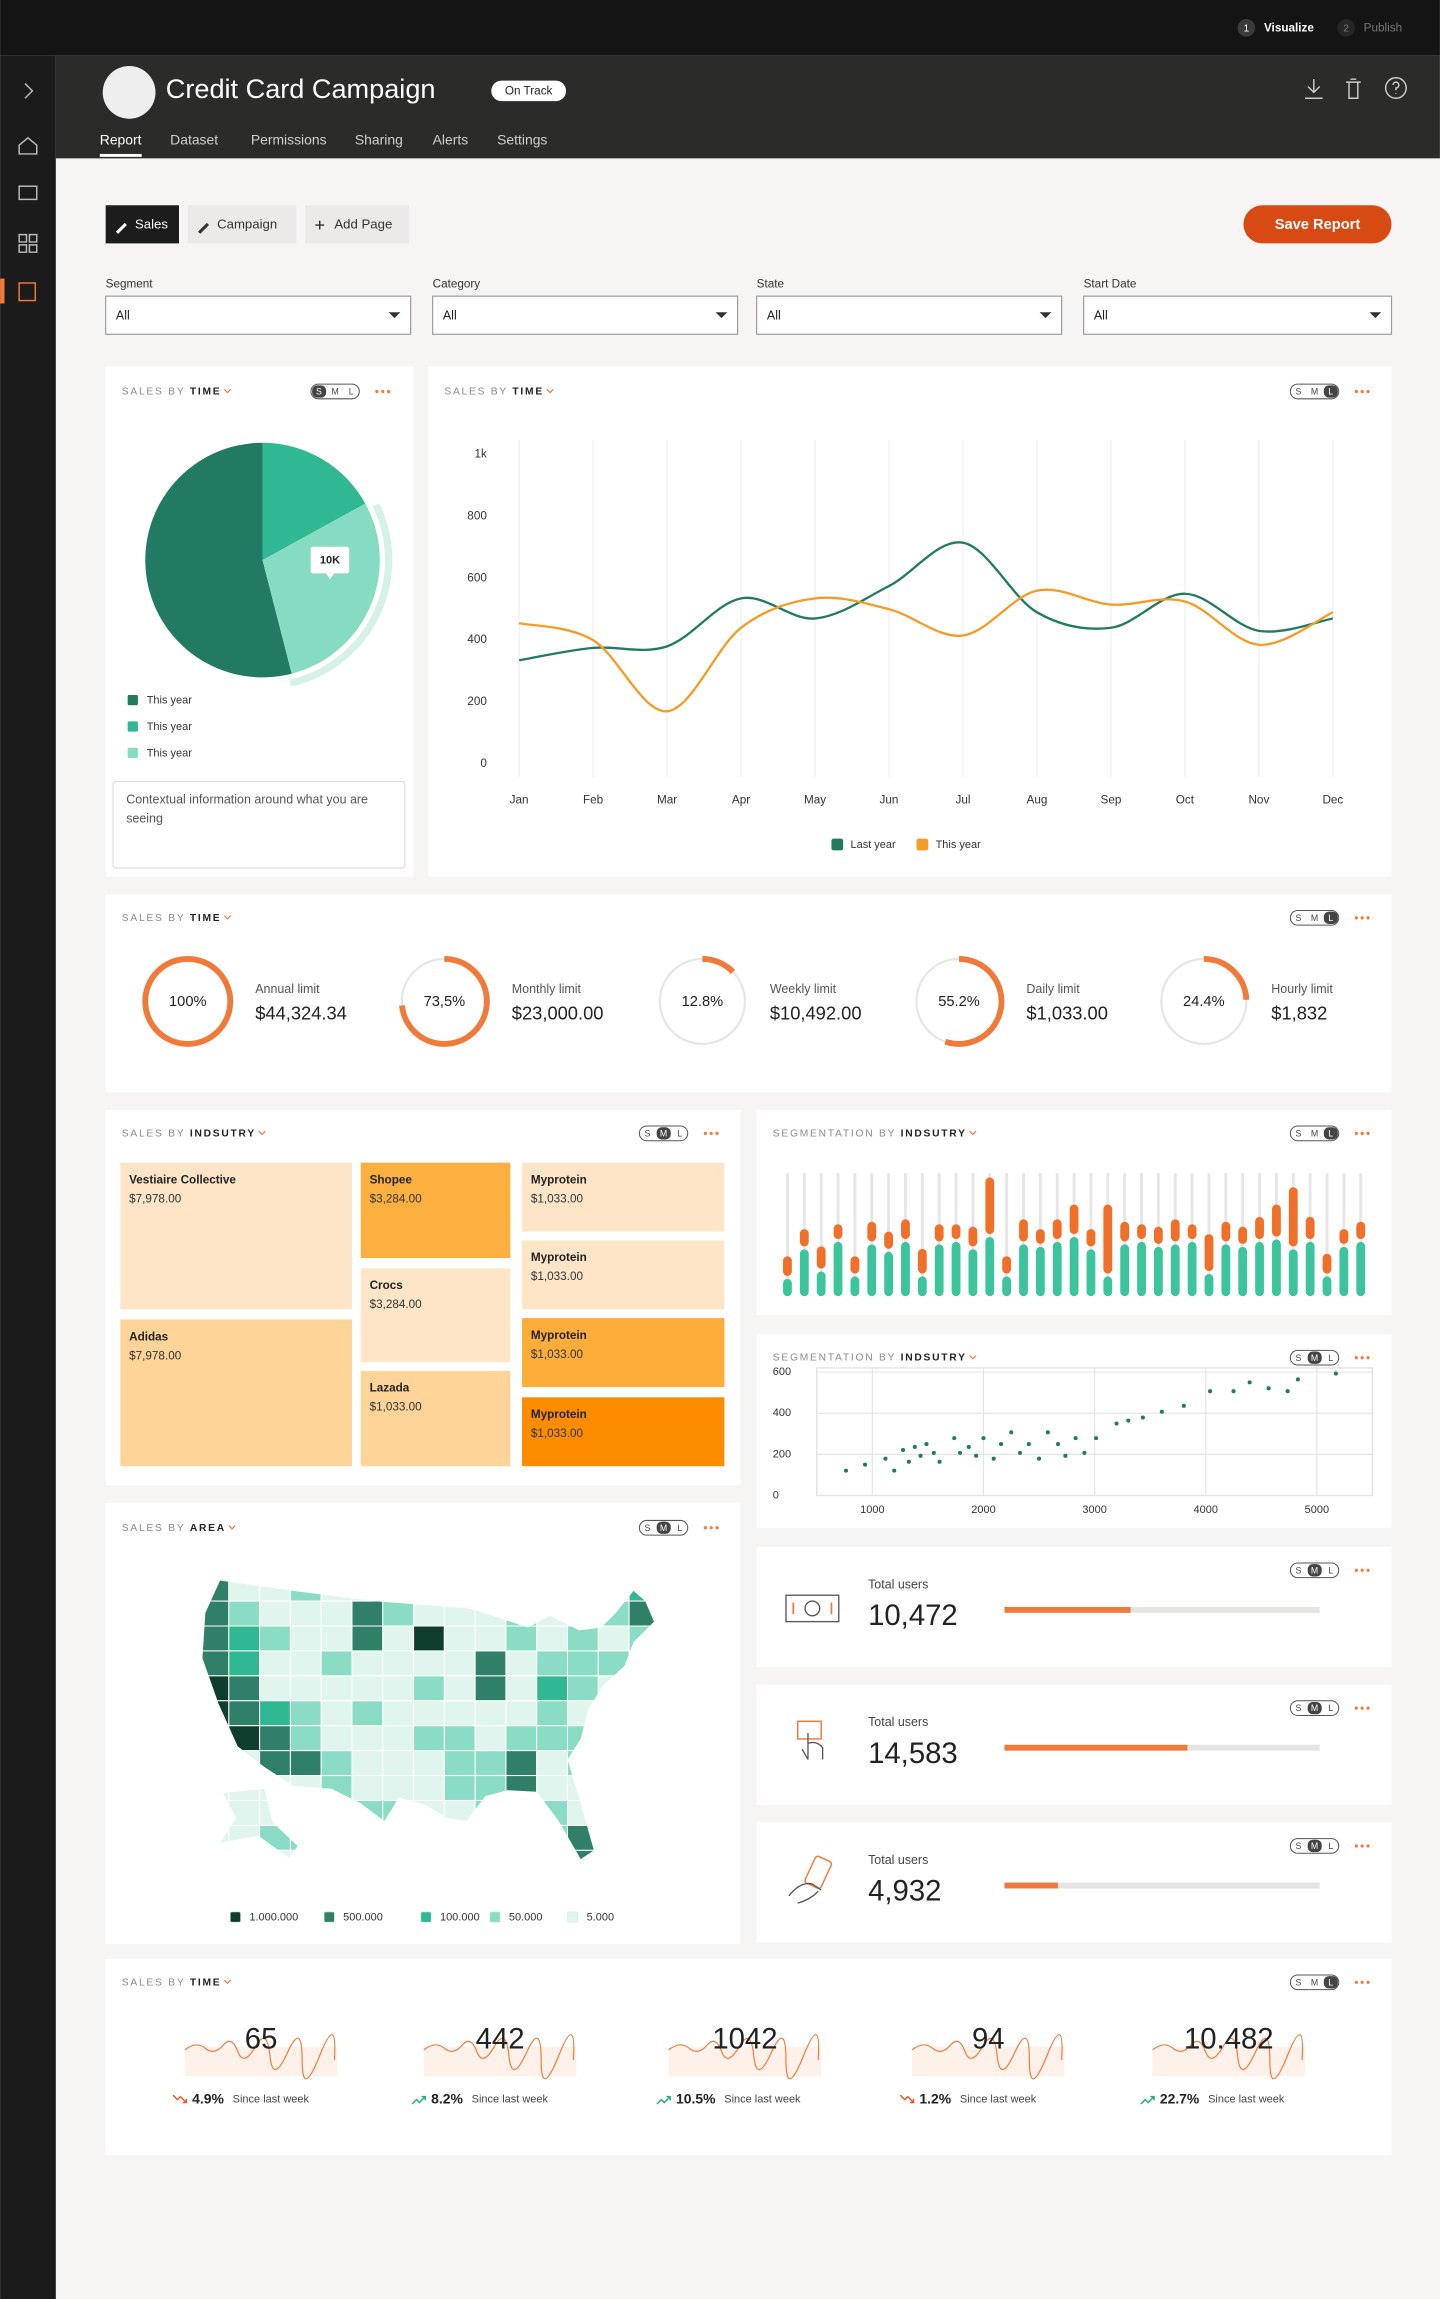 Image resolution: width=1440 pixels, height=2299 pixels. What do you see at coordinates (194, 139) in the screenshot?
I see `tab: Dataset` at bounding box center [194, 139].